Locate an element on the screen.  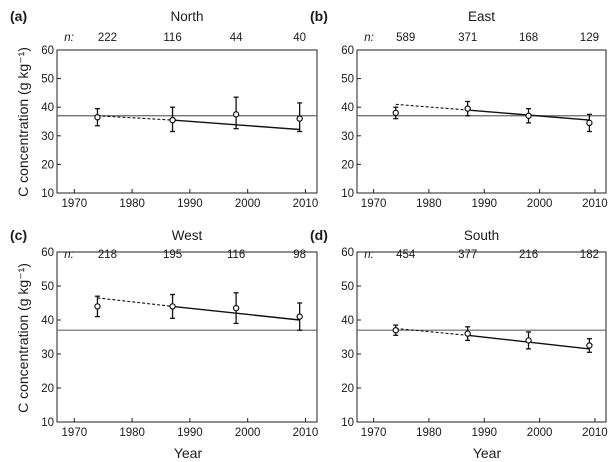
n-count-label: 454 is located at coordinates (406, 255).